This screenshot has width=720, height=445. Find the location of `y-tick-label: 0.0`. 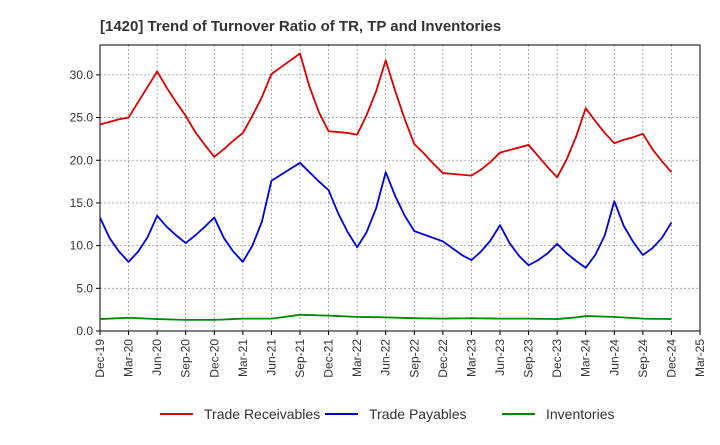

y-tick-label: 0.0 is located at coordinates (84, 331).